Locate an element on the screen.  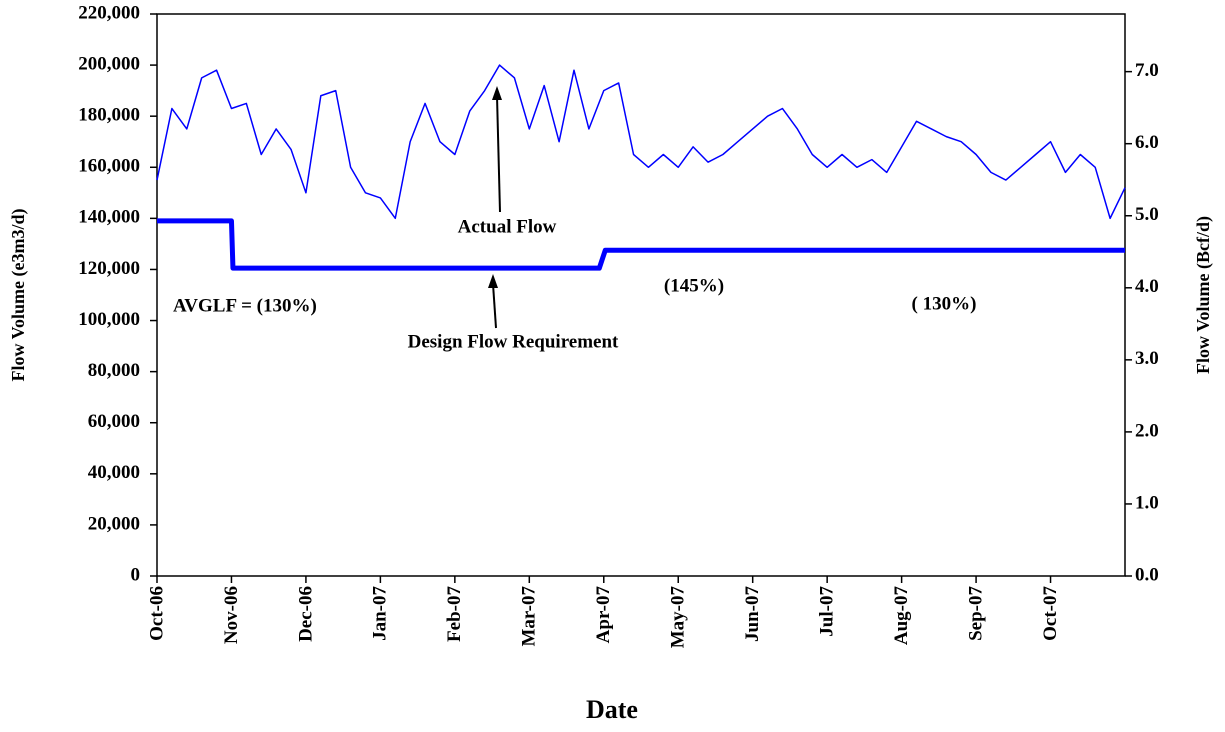
x-axis-label: Date is located at coordinates (612, 709).